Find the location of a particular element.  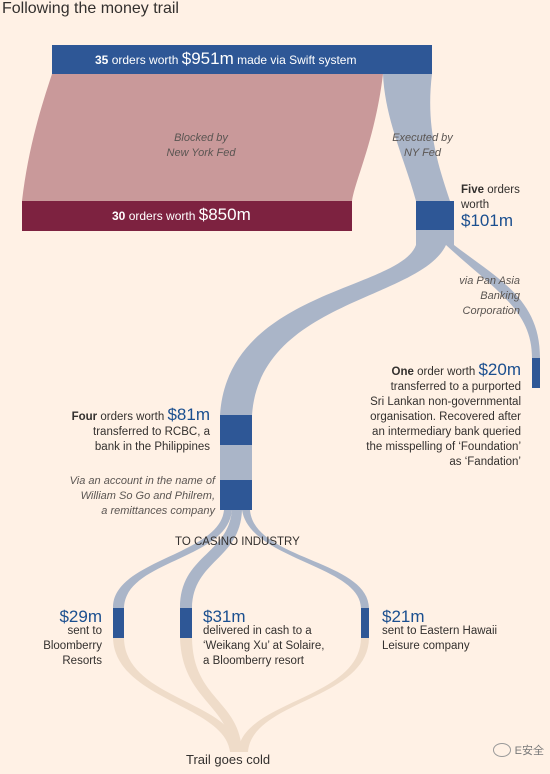

end1-line3: Resorts is located at coordinates (82, 661).